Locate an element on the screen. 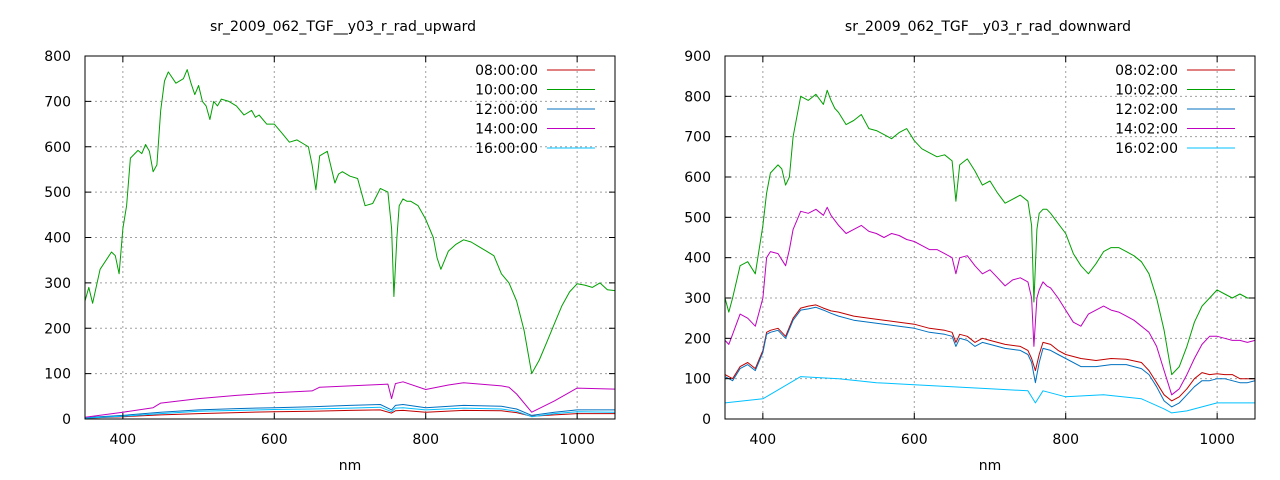  legend-label: 16:00:00 is located at coordinates (506, 149).